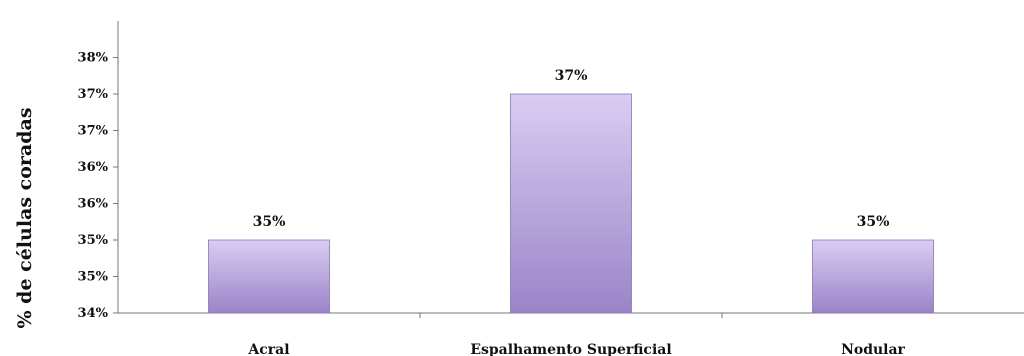  What do you see at coordinates (93, 58) in the screenshot?
I see `y-tick-label: 38%` at bounding box center [93, 58].